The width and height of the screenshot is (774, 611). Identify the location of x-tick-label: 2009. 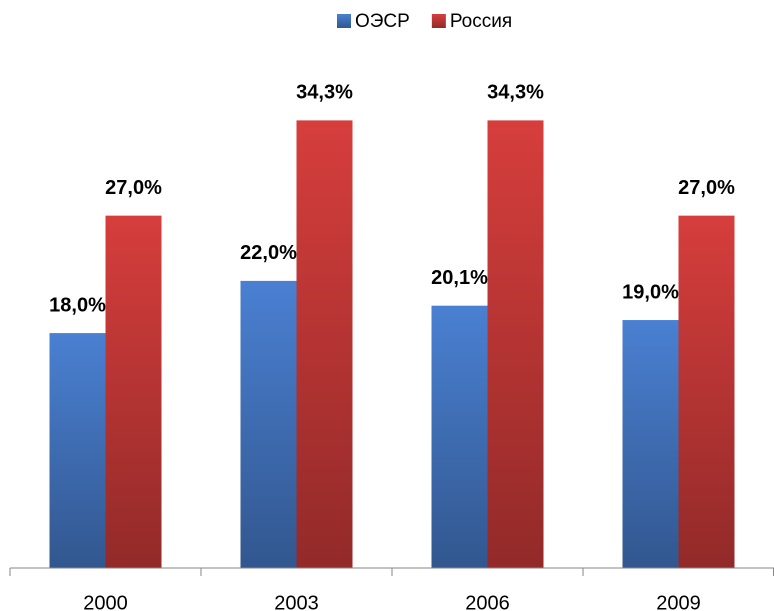
(678, 601).